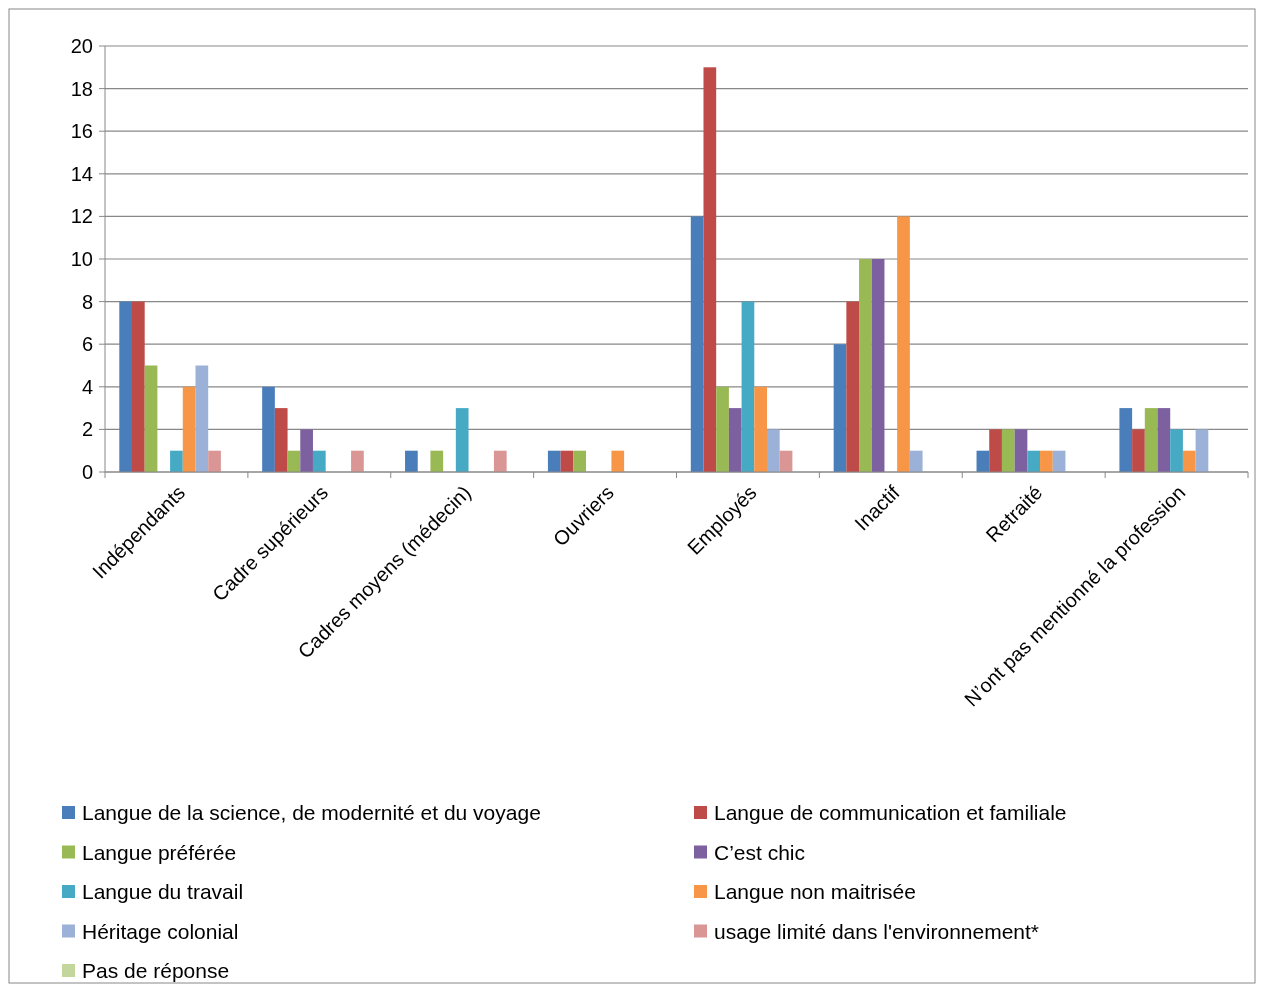 The width and height of the screenshot is (1264, 994). I want to click on legend-label: Langue de la science, de modernité et du voyage, so click(311, 813).